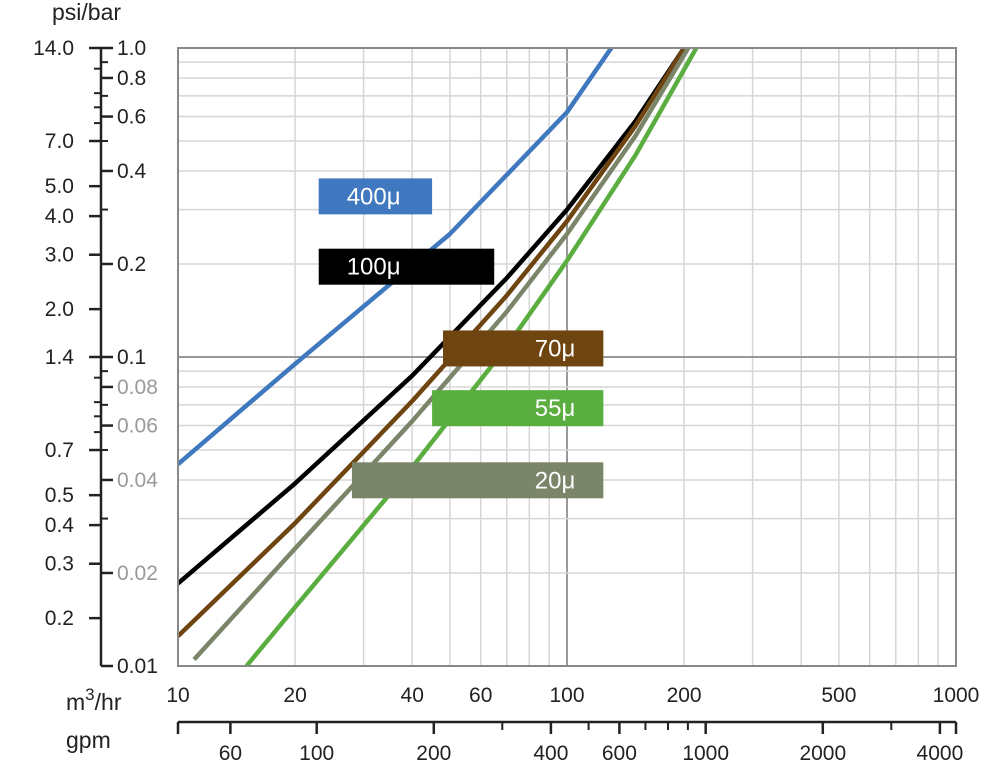 The width and height of the screenshot is (1000, 778). Describe the element at coordinates (59, 450) in the screenshot. I see `psi-tick-label: 0.7` at that location.